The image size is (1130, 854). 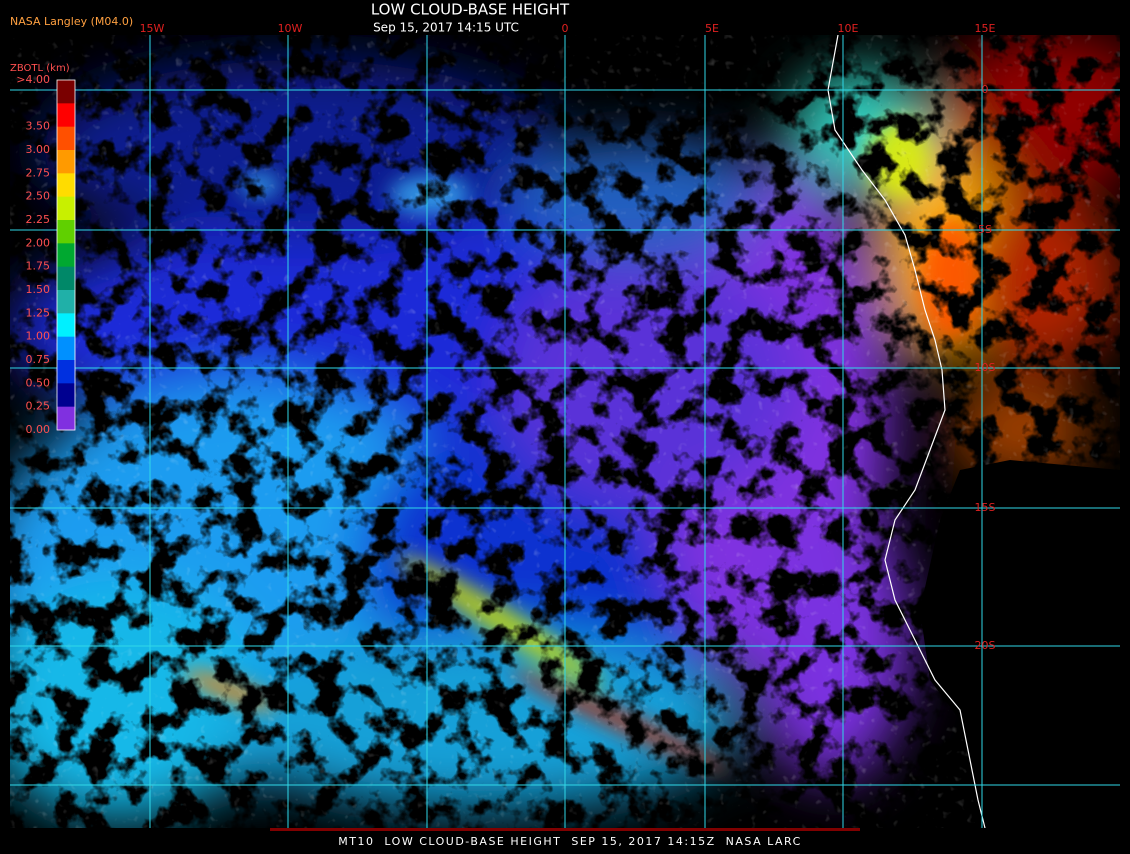 I want to click on legend-label: 2.00, so click(x=38, y=242).